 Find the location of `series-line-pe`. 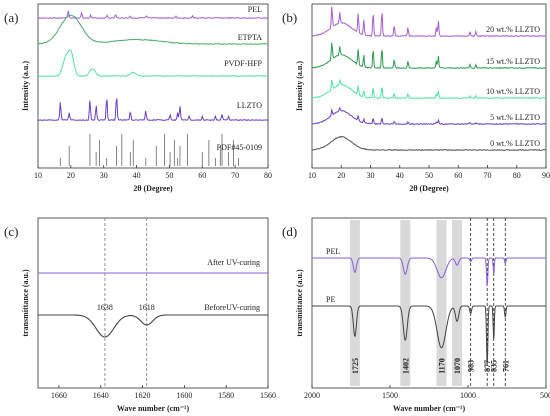

series-line-pe is located at coordinates (429, 335).